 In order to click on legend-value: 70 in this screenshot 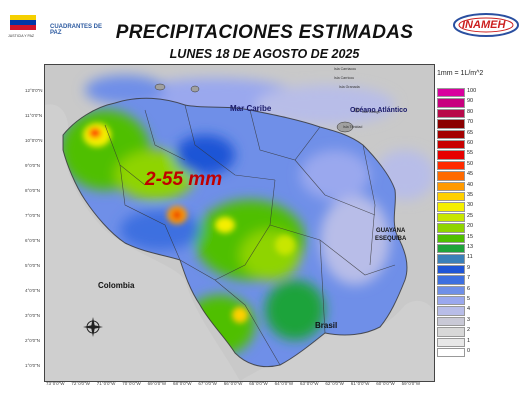, I will do `click(470, 122)`.